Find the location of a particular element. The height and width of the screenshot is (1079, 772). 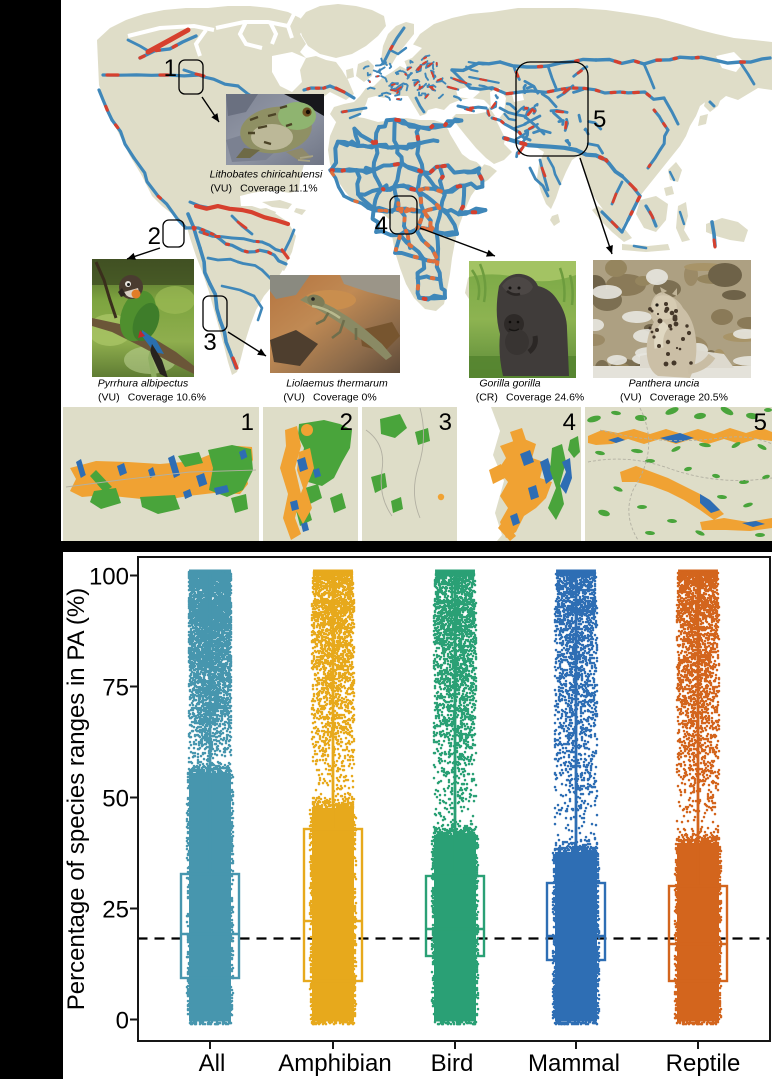

svg-text: Panthera uncia is located at coordinates (664, 384).